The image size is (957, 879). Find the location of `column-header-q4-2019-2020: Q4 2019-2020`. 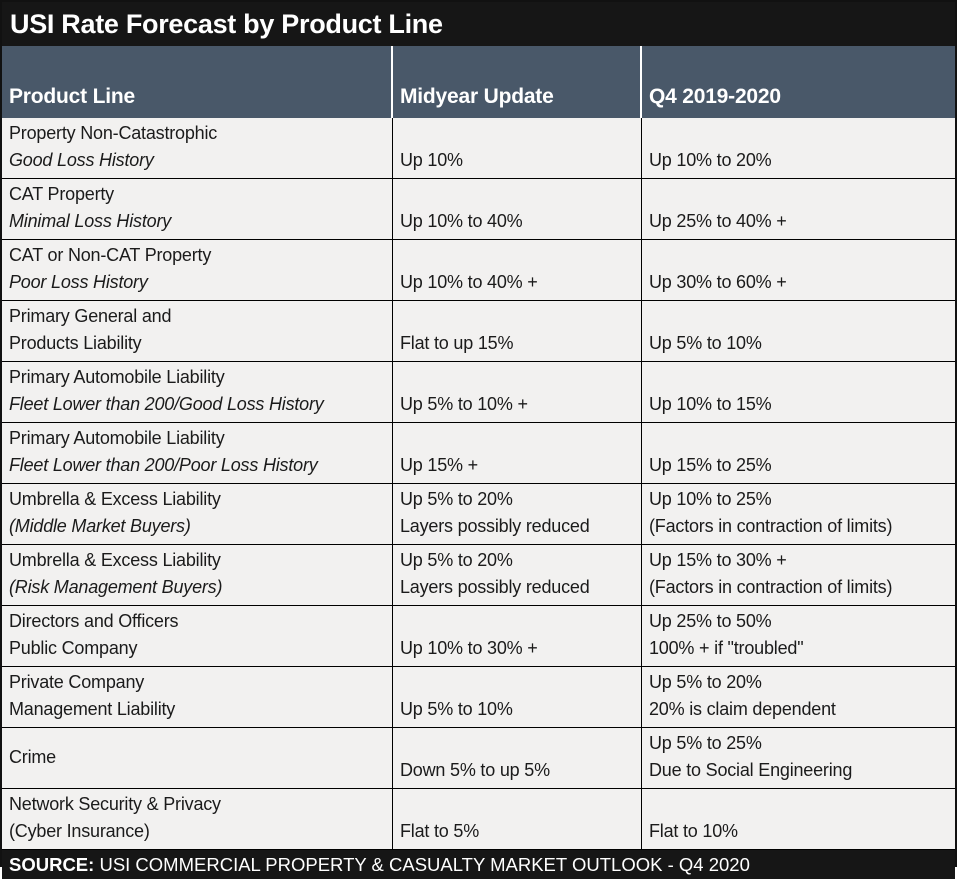

column-header-q4-2019-2020: Q4 2019-2020 is located at coordinates (715, 96).